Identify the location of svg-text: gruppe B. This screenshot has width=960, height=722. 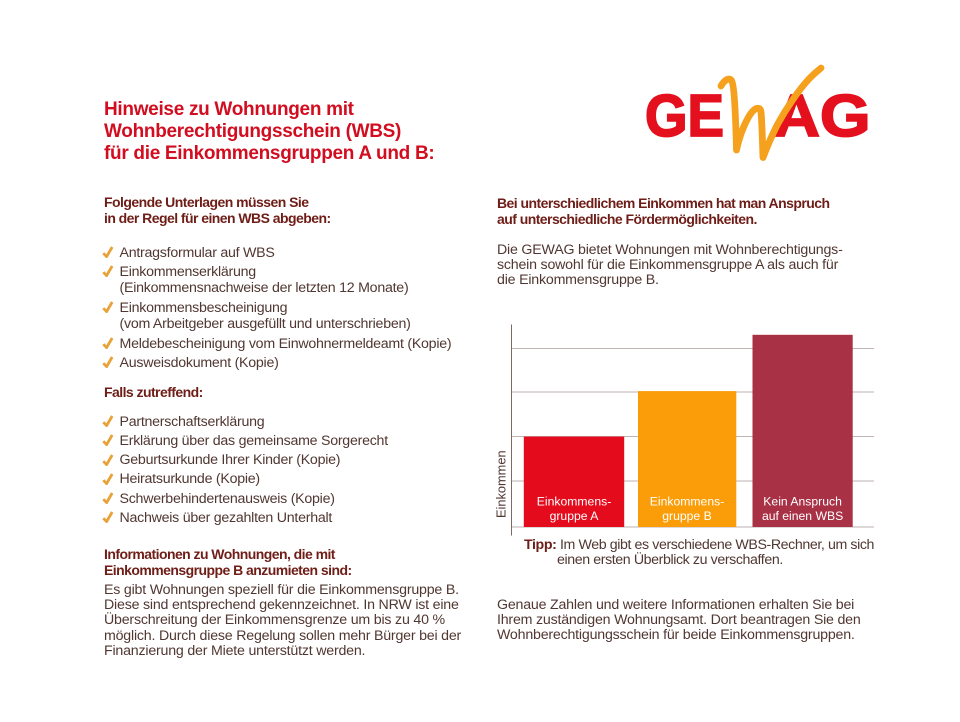
(686, 516).